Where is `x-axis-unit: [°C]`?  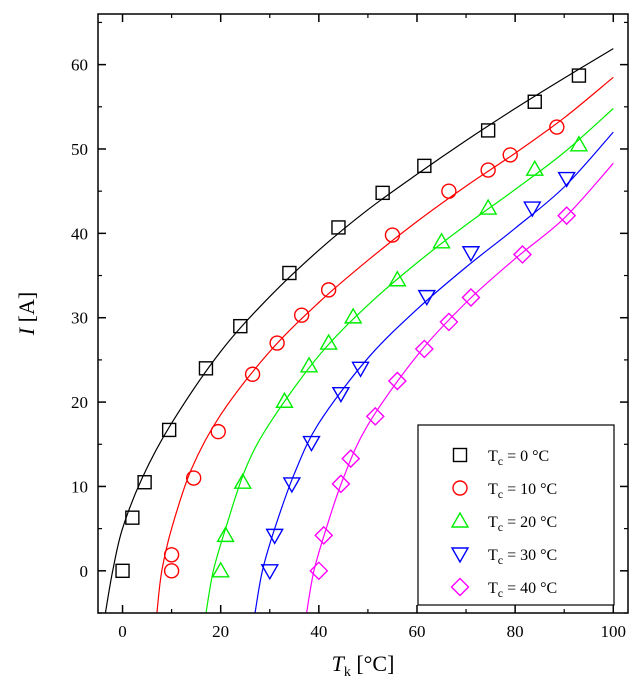
x-axis-unit: [°C] is located at coordinates (373, 663).